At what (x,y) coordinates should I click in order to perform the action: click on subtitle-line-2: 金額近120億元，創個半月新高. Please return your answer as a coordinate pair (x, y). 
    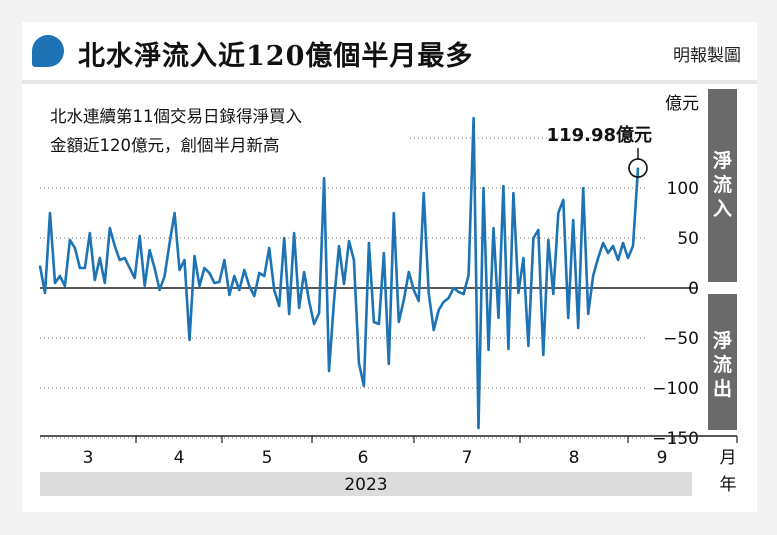
    Looking at the image, I should click on (165, 145).